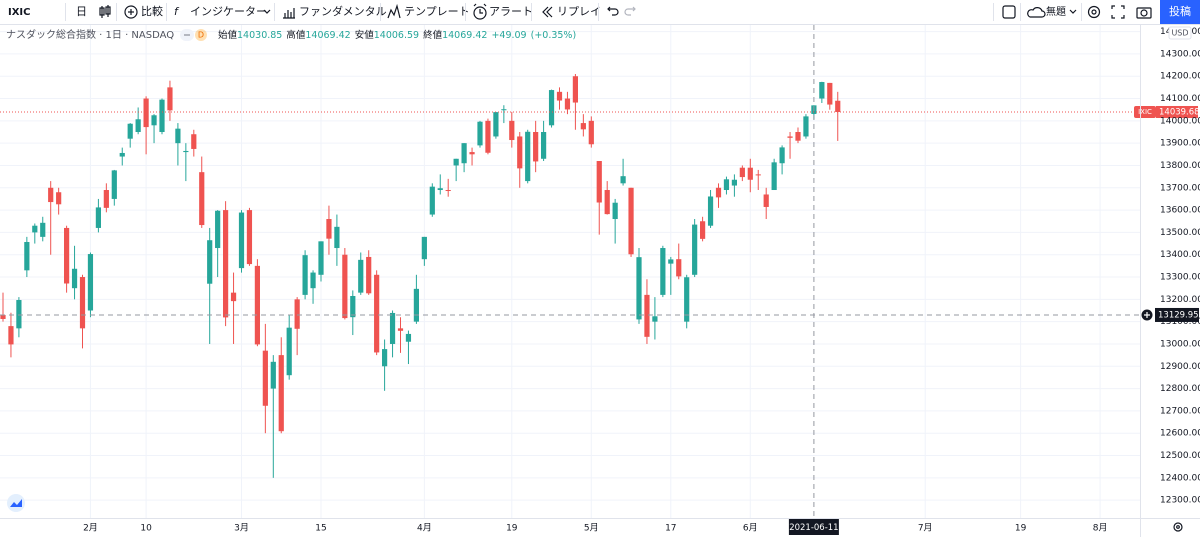 The image size is (1200, 537). Describe the element at coordinates (343, 11) in the screenshot. I see `fundamentals: ファンダメンタル` at that location.